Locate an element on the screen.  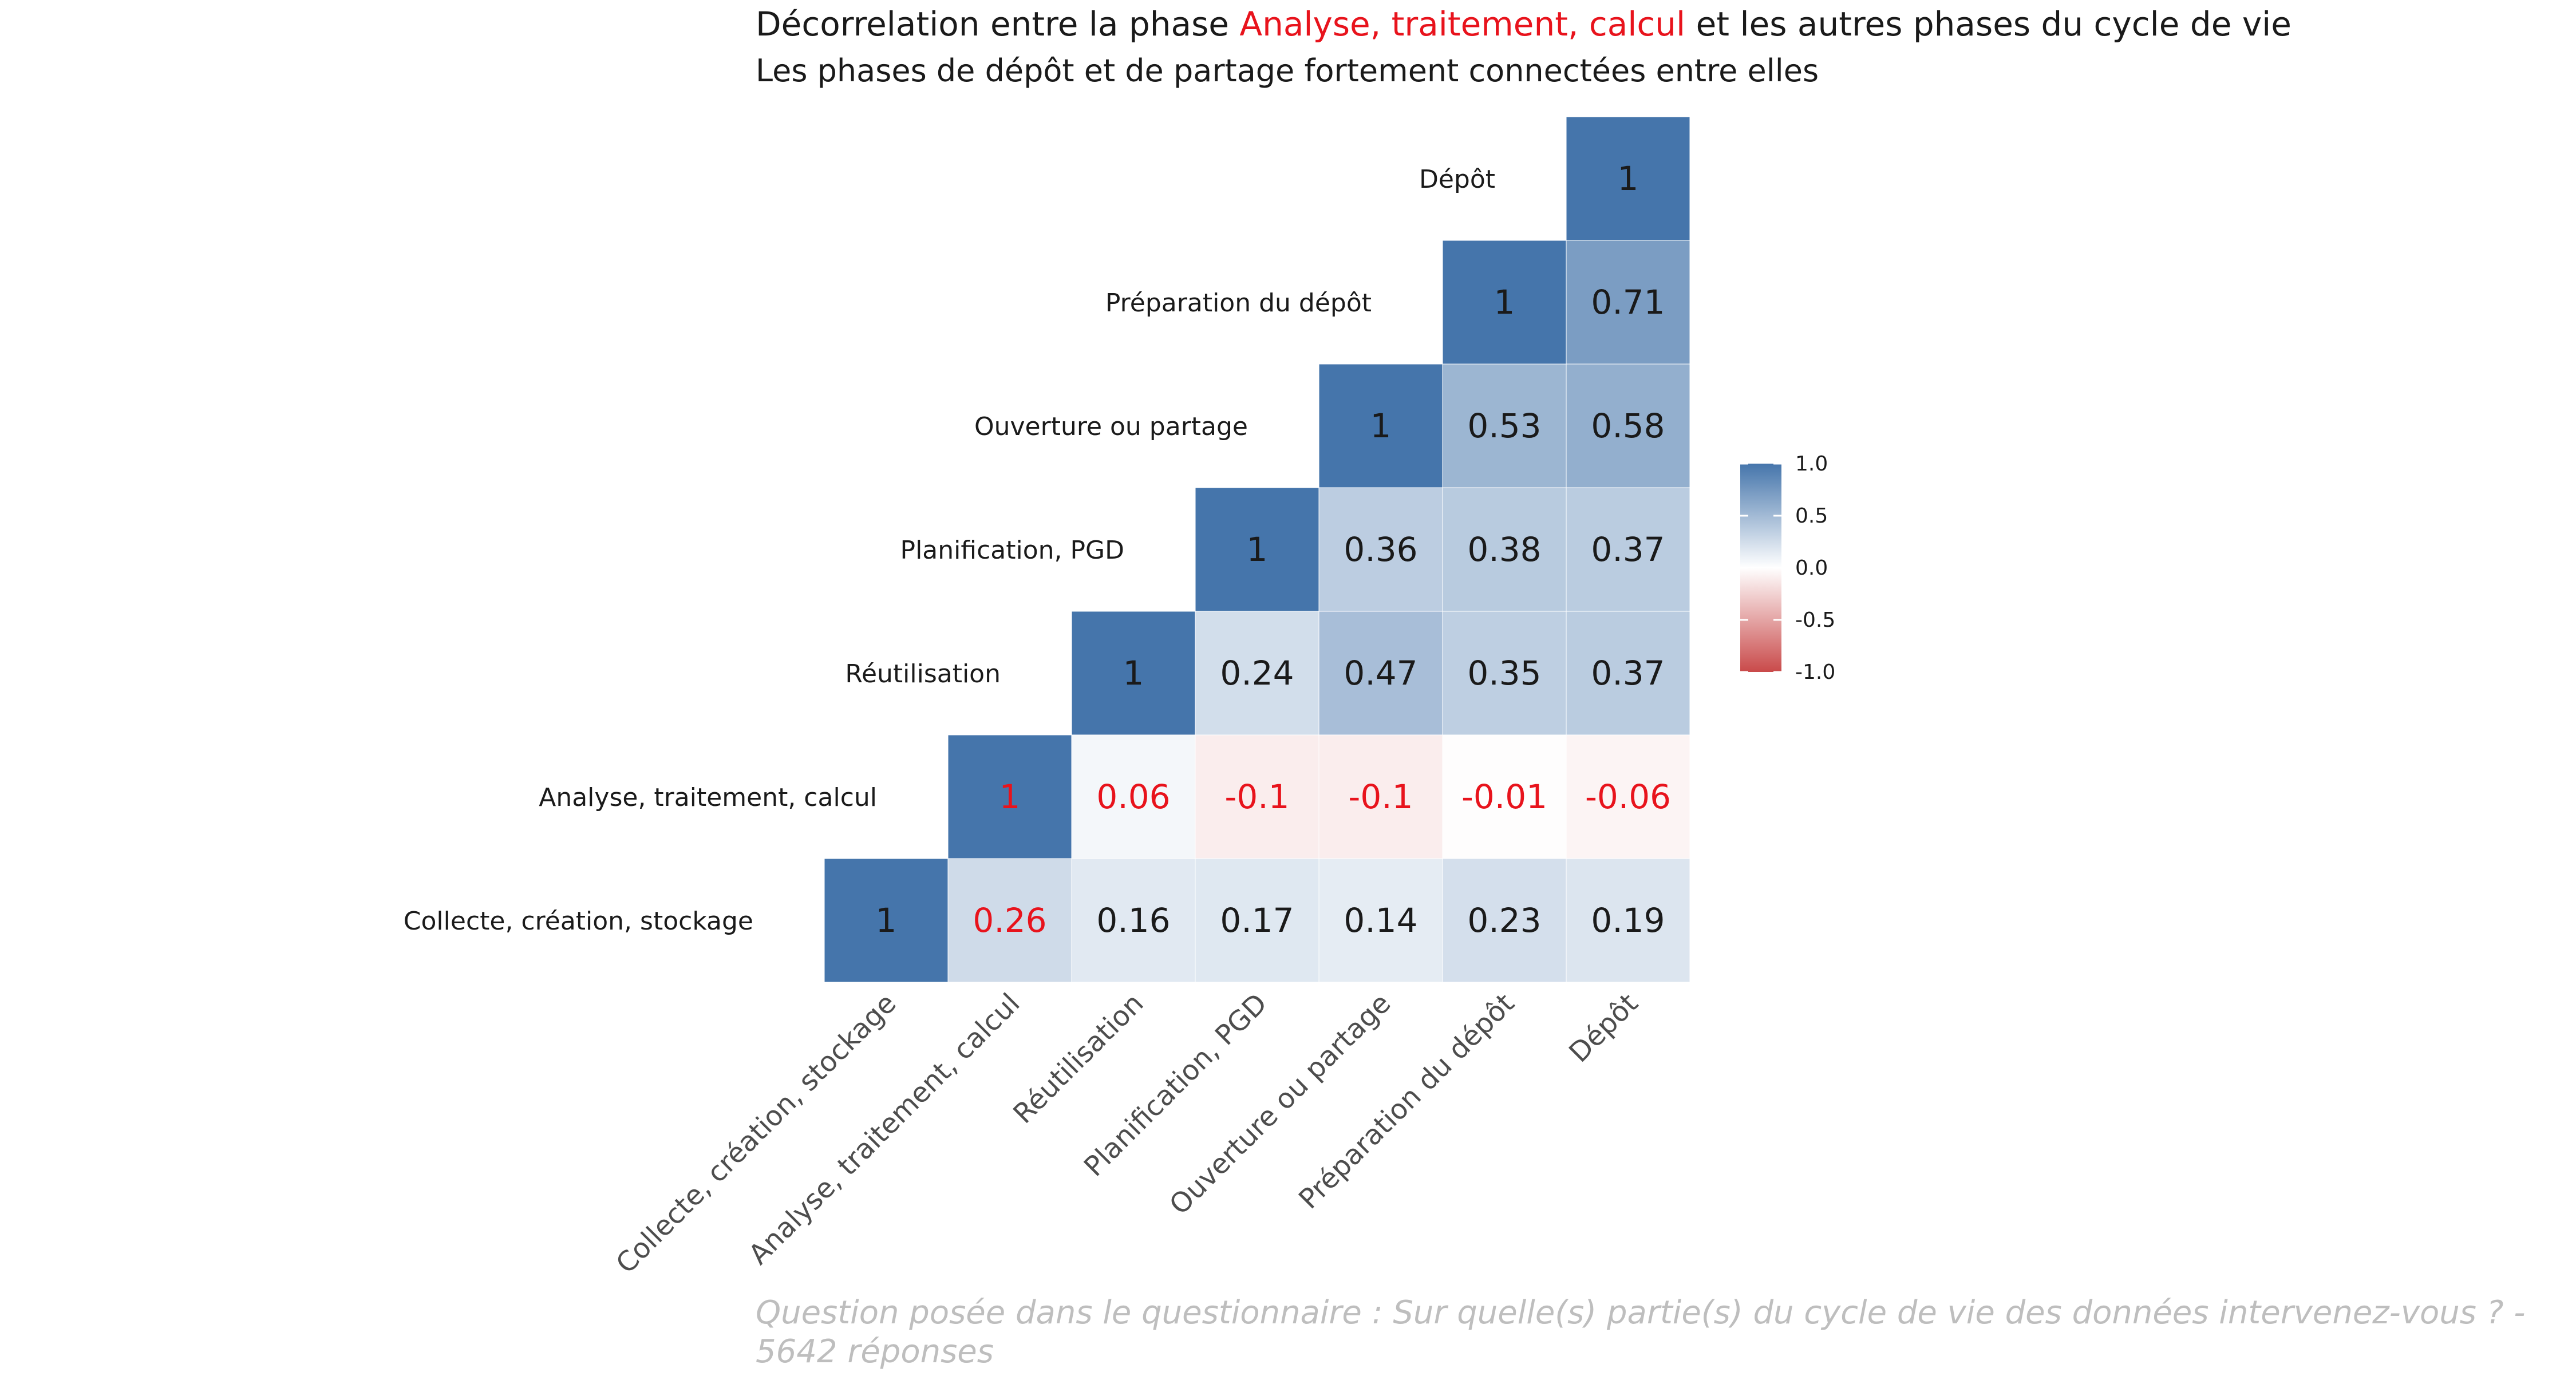
row-label: Planification, PGD is located at coordinates (1012, 551).